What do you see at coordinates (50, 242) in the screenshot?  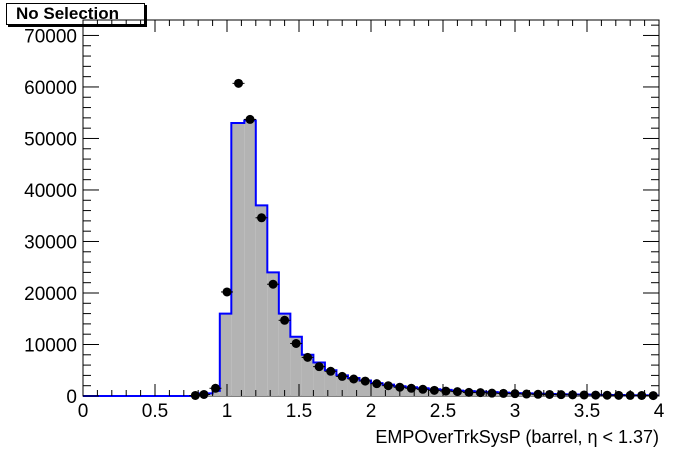 I see `y-tick-label: 30000` at bounding box center [50, 242].